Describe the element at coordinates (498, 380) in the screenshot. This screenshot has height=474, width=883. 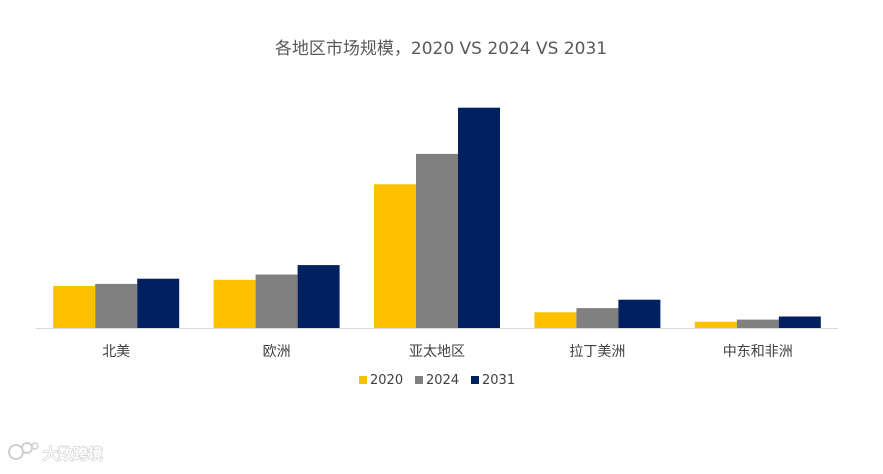
I see `legend-label-2031: 2031` at that location.